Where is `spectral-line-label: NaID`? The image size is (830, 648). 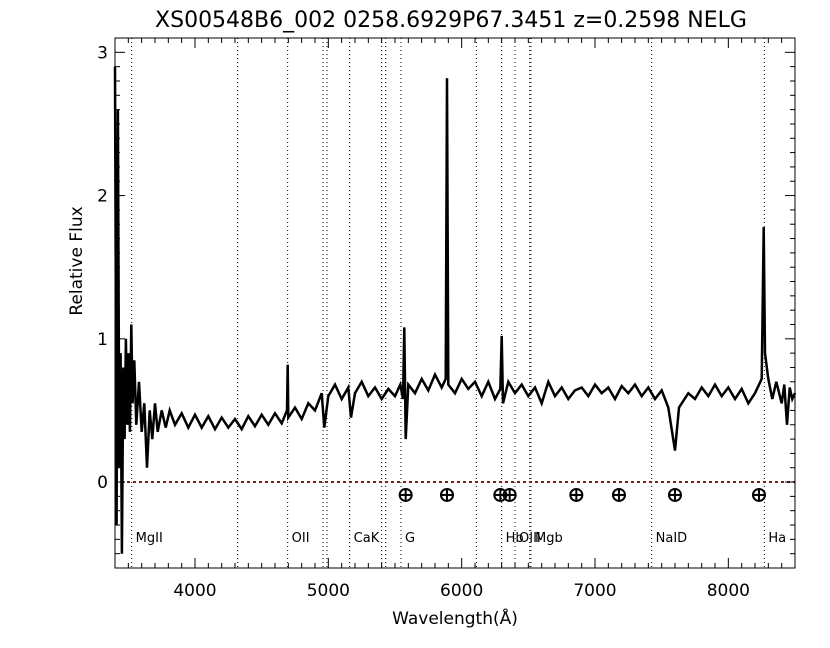 spectral-line-label: NaID is located at coordinates (672, 538).